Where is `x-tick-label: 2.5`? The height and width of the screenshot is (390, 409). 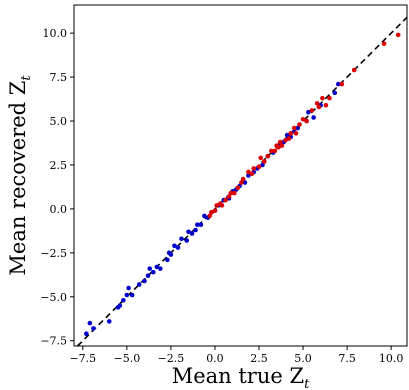
x-tick-label: 2.5 is located at coordinates (259, 358).